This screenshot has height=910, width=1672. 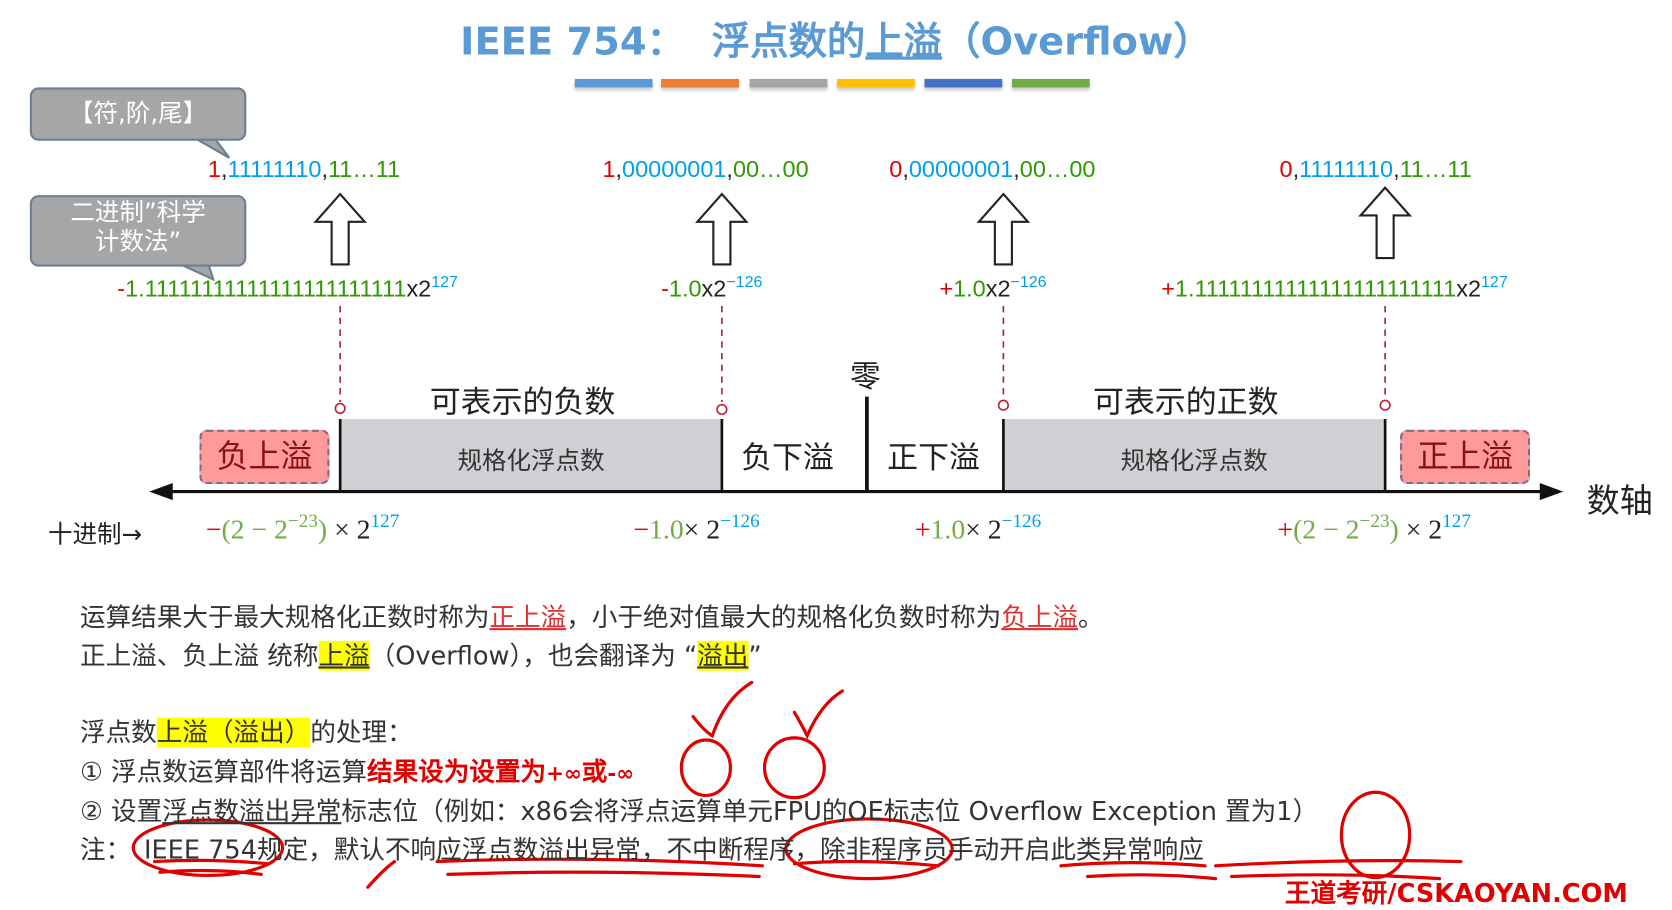 I want to click on binary-encoding: 0,00000001,00…00, so click(x=992, y=169).